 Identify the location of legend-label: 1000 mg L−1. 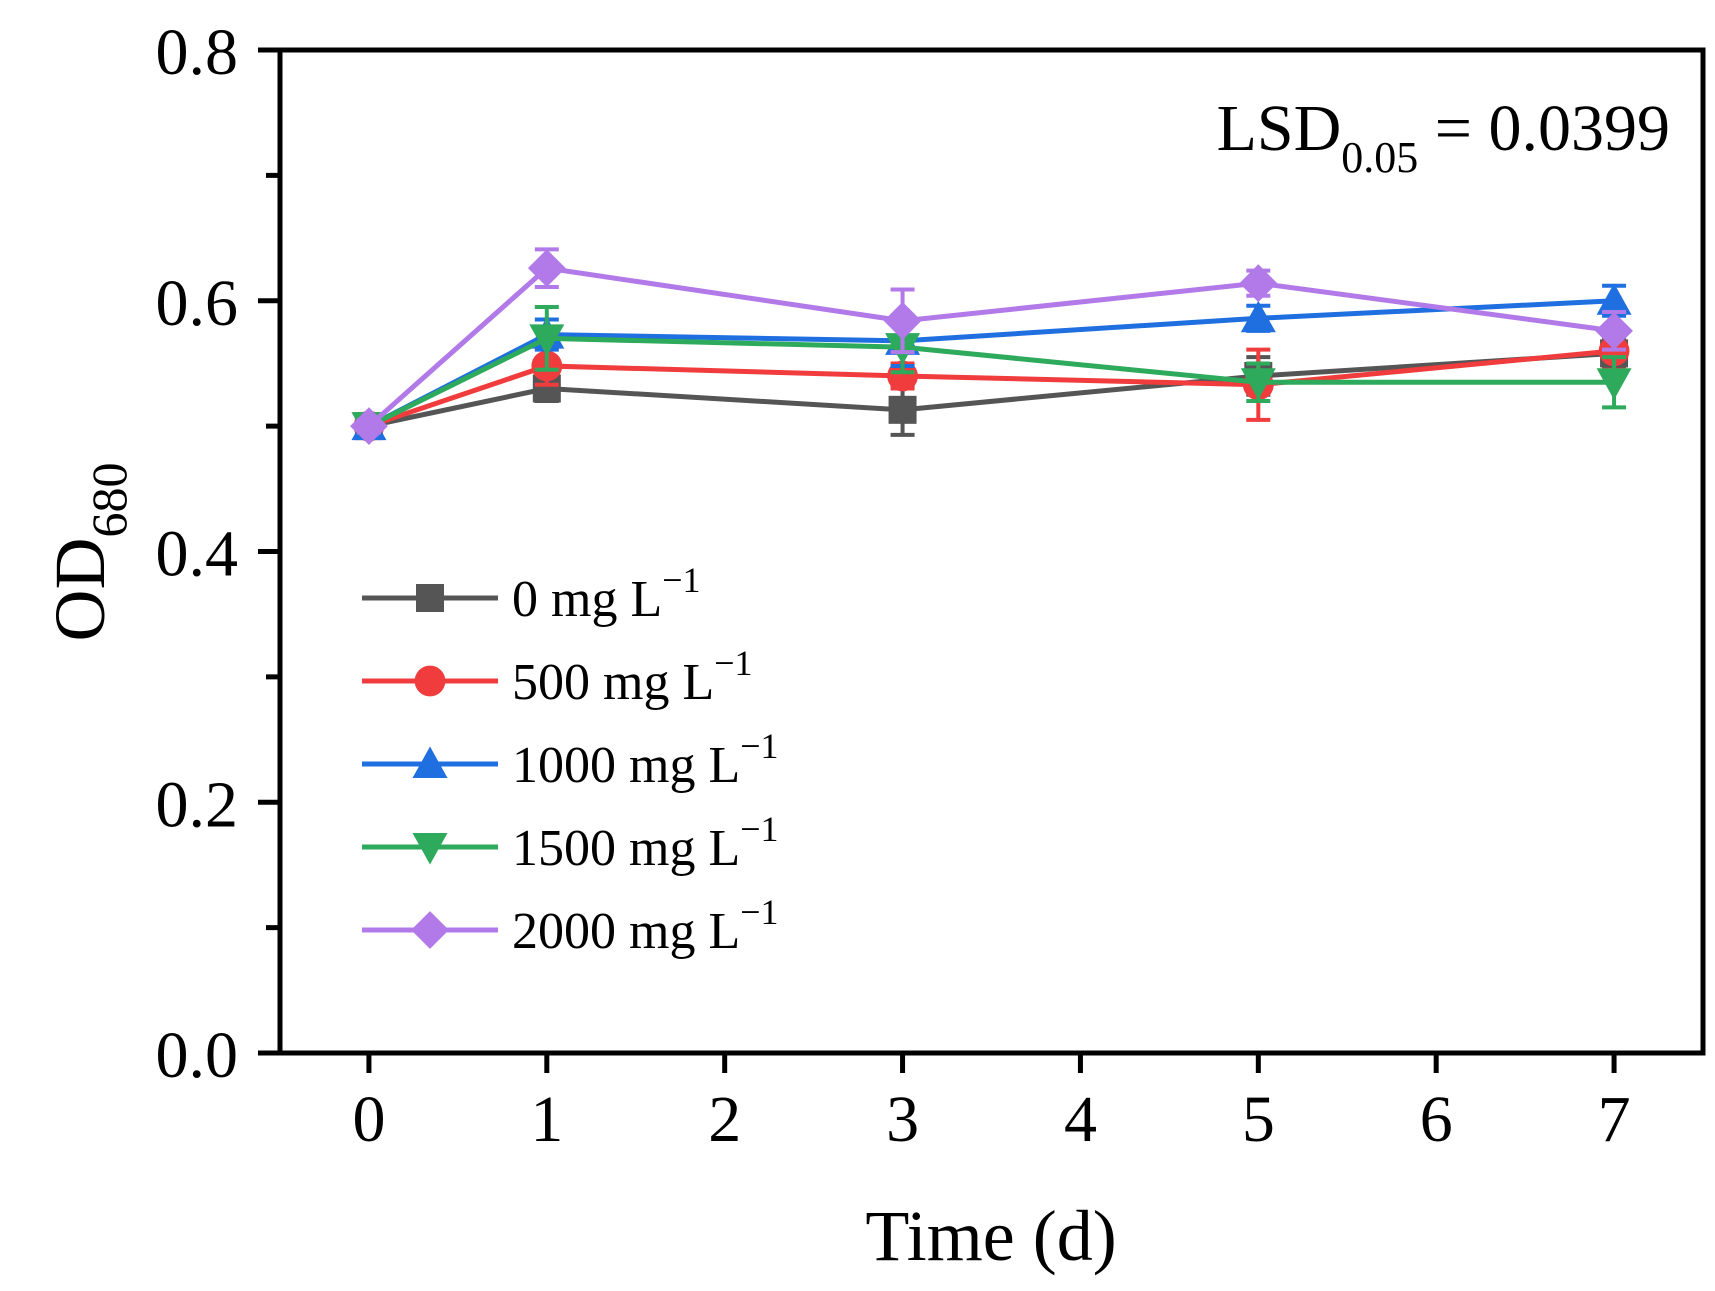
(645, 760).